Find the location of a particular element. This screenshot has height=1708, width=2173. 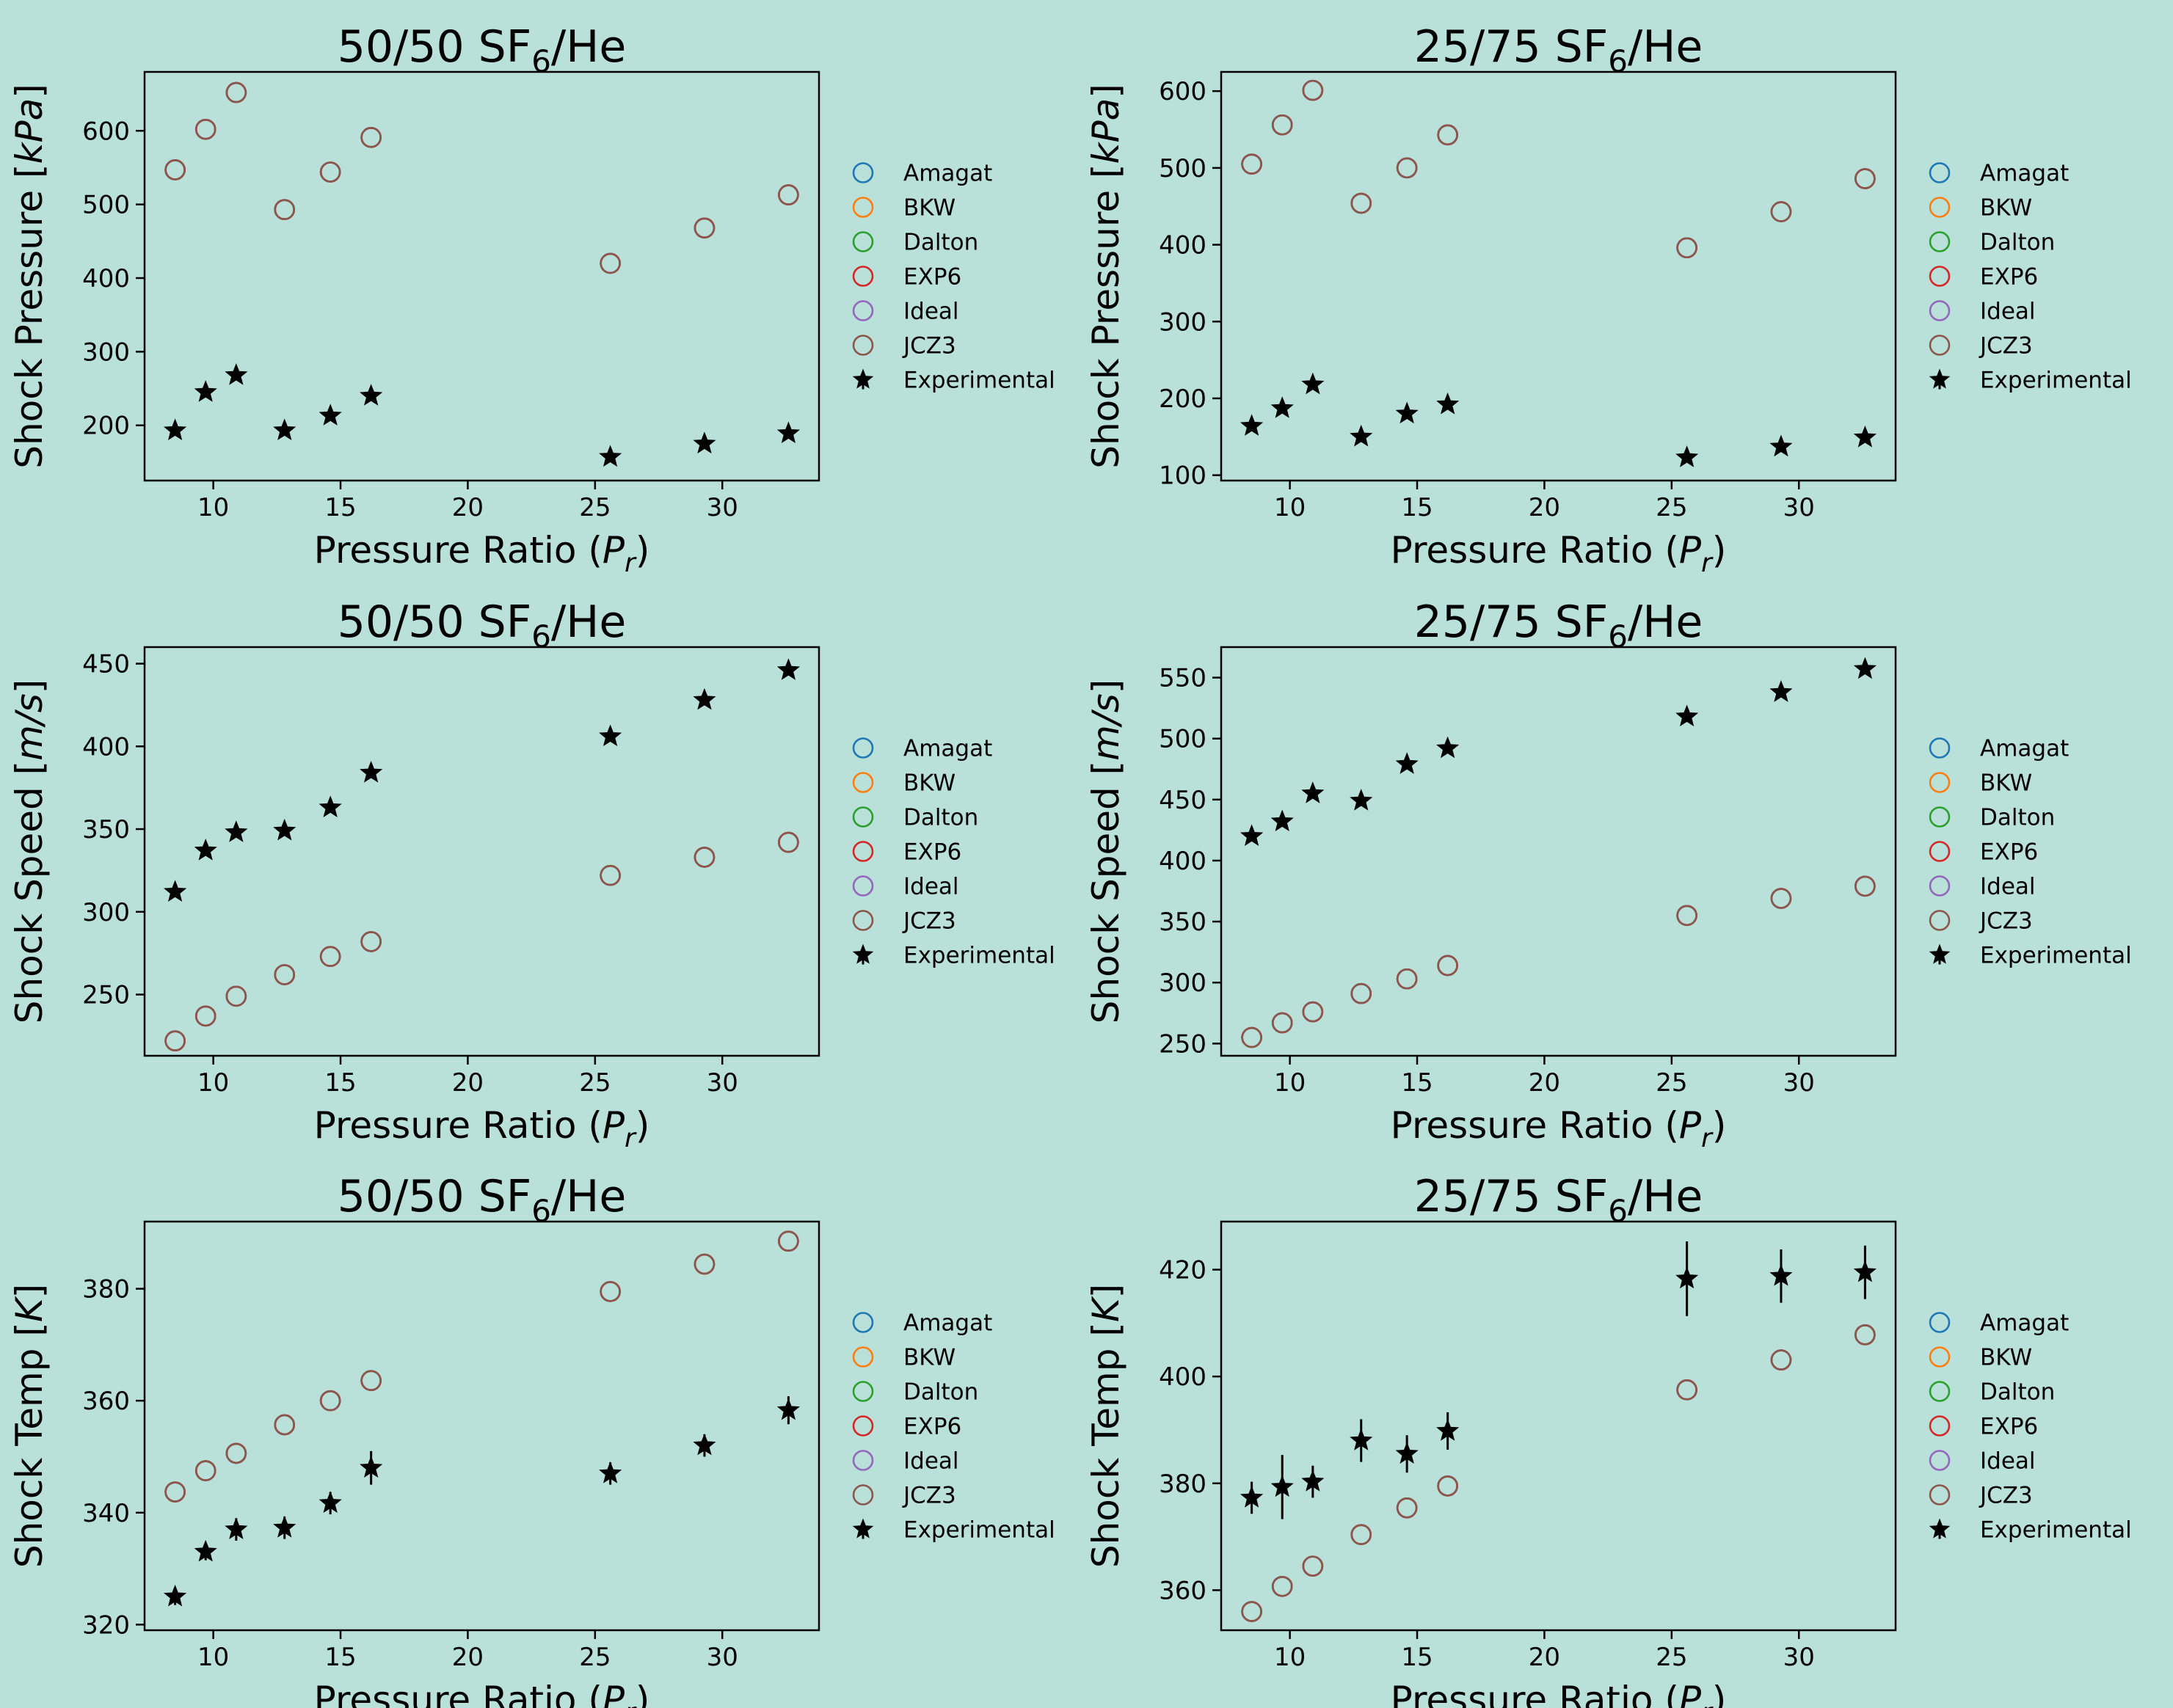

legend-marker-star is located at coordinates (863, 954).